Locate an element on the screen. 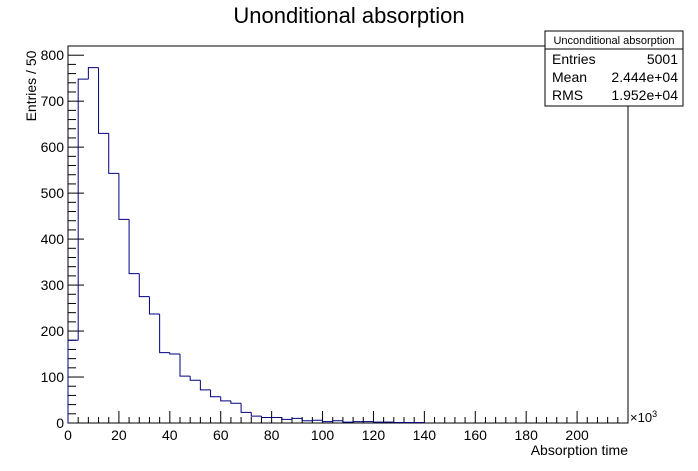 Image resolution: width=698 pixels, height=471 pixels. y-tick-label: 700 is located at coordinates (53, 101).